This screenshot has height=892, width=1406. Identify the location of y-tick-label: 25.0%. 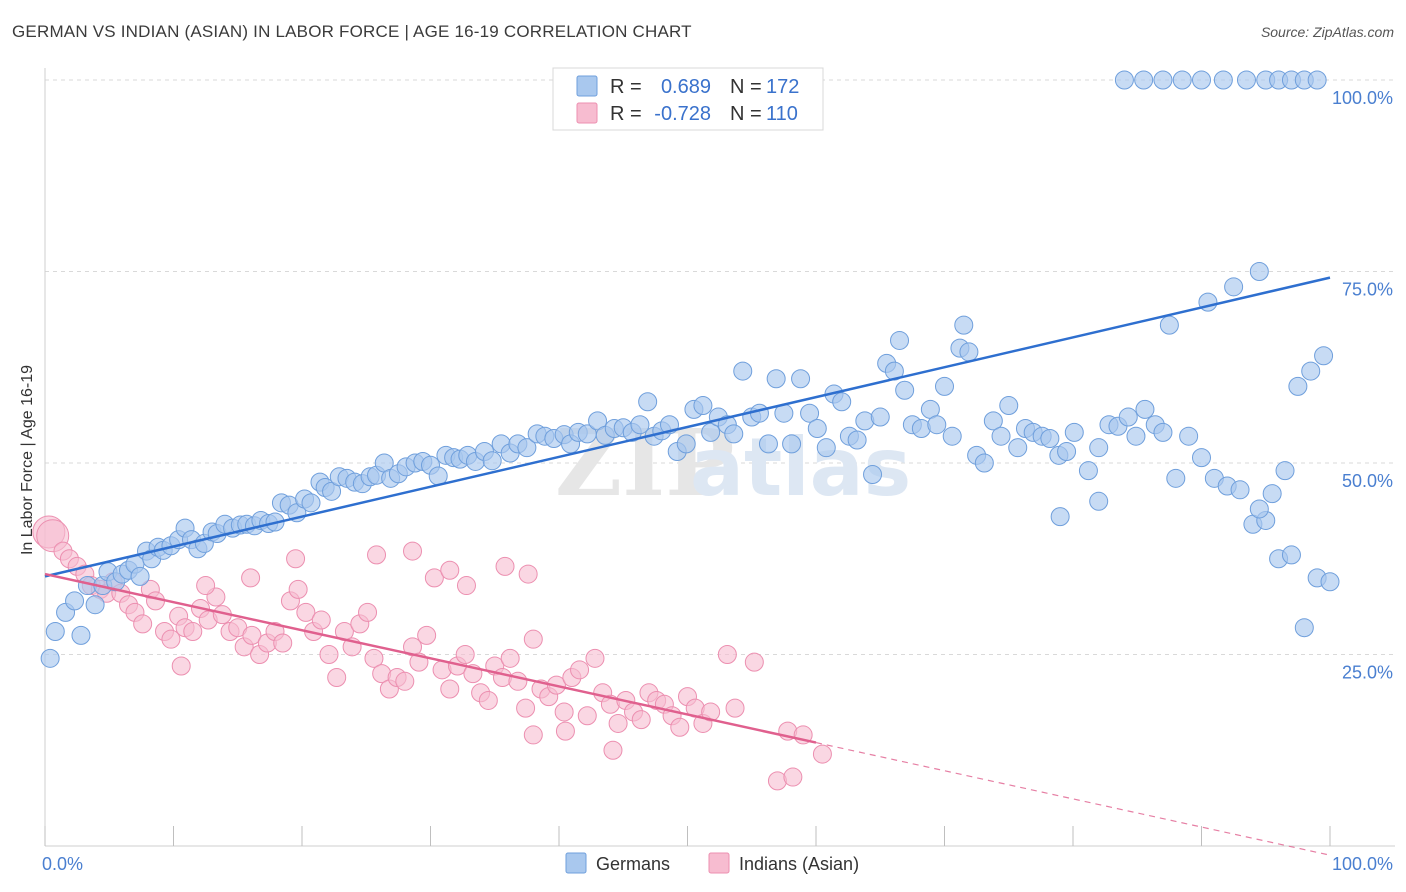
(1367, 673).